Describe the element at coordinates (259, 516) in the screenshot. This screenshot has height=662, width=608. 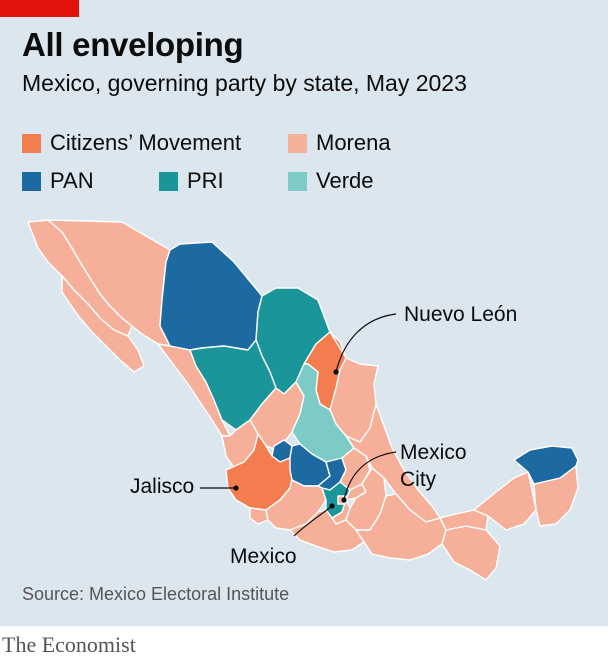
I see `state-colima` at that location.